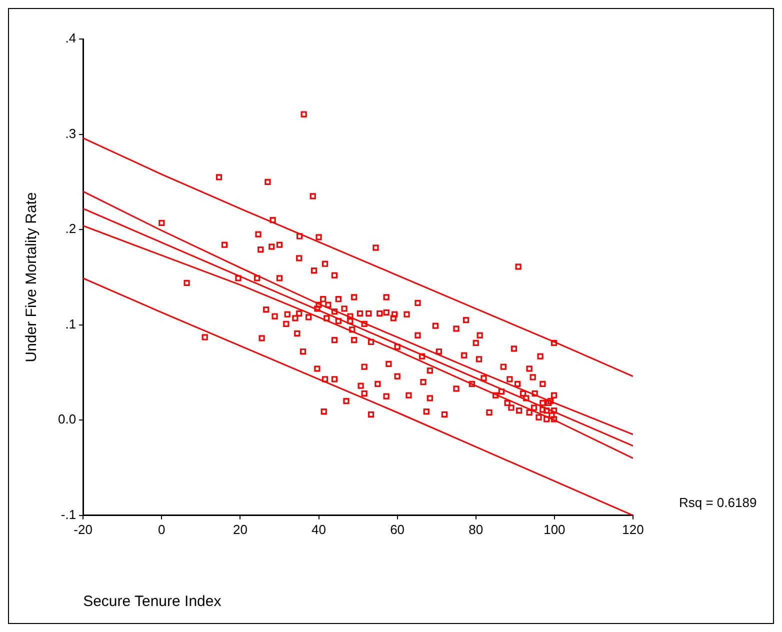 Image resolution: width=782 pixels, height=632 pixels. What do you see at coordinates (67, 419) in the screenshot?
I see `y-tick-label: 0.0` at bounding box center [67, 419].